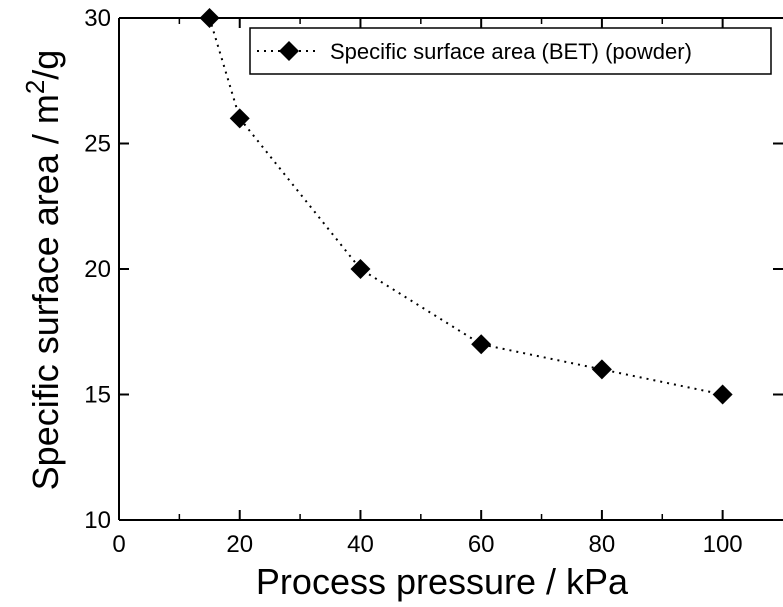  I want to click on x-tick-label: 0, so click(118, 544).